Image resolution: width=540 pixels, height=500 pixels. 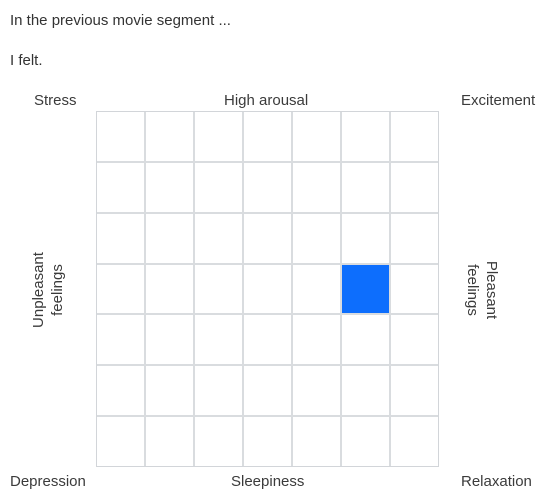 What do you see at coordinates (120, 441) in the screenshot?
I see `grid-cell-r7-c1` at bounding box center [120, 441].